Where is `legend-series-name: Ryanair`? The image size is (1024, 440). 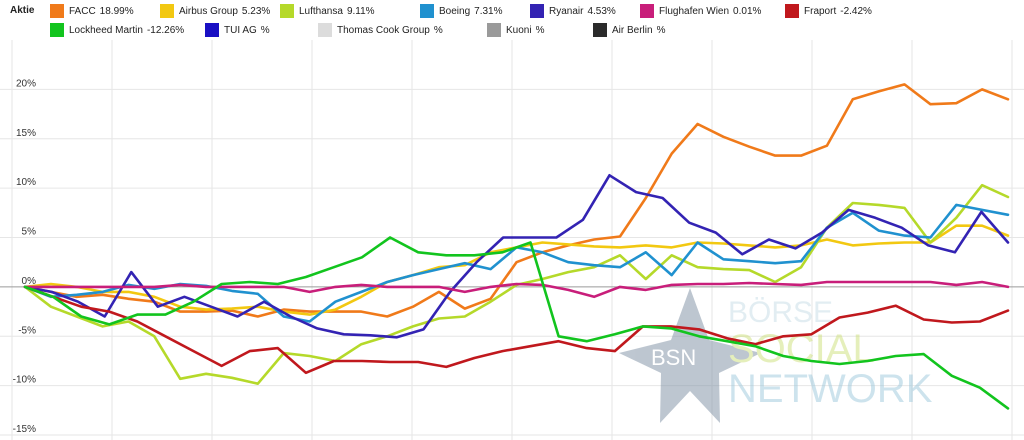
legend-series-name: Ryanair is located at coordinates (566, 11).